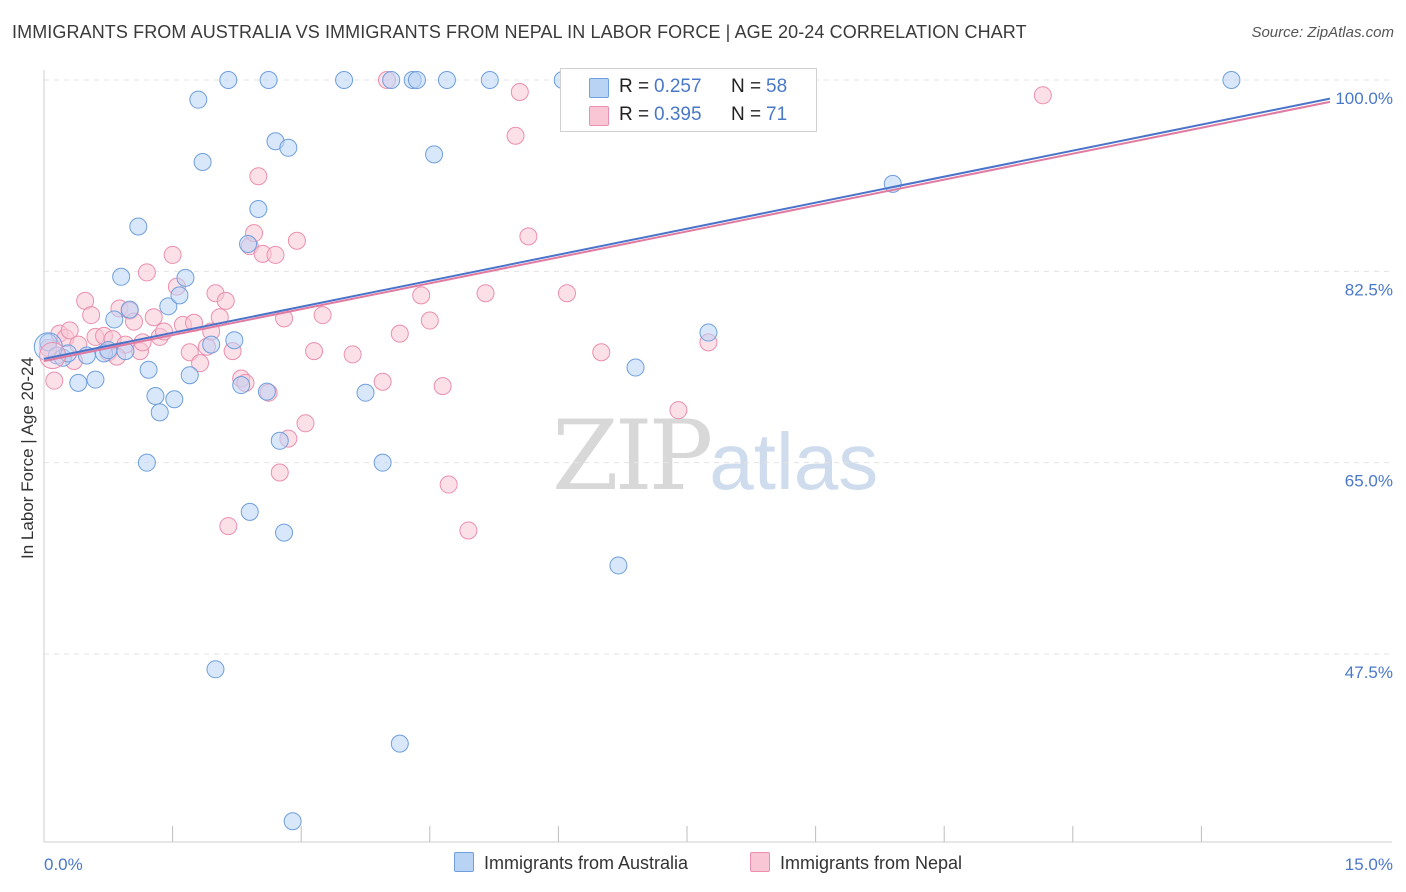 This screenshot has width=1406, height=892. What do you see at coordinates (678, 86) in the screenshot?
I see `legend-r-value: 0.257` at bounding box center [678, 86].